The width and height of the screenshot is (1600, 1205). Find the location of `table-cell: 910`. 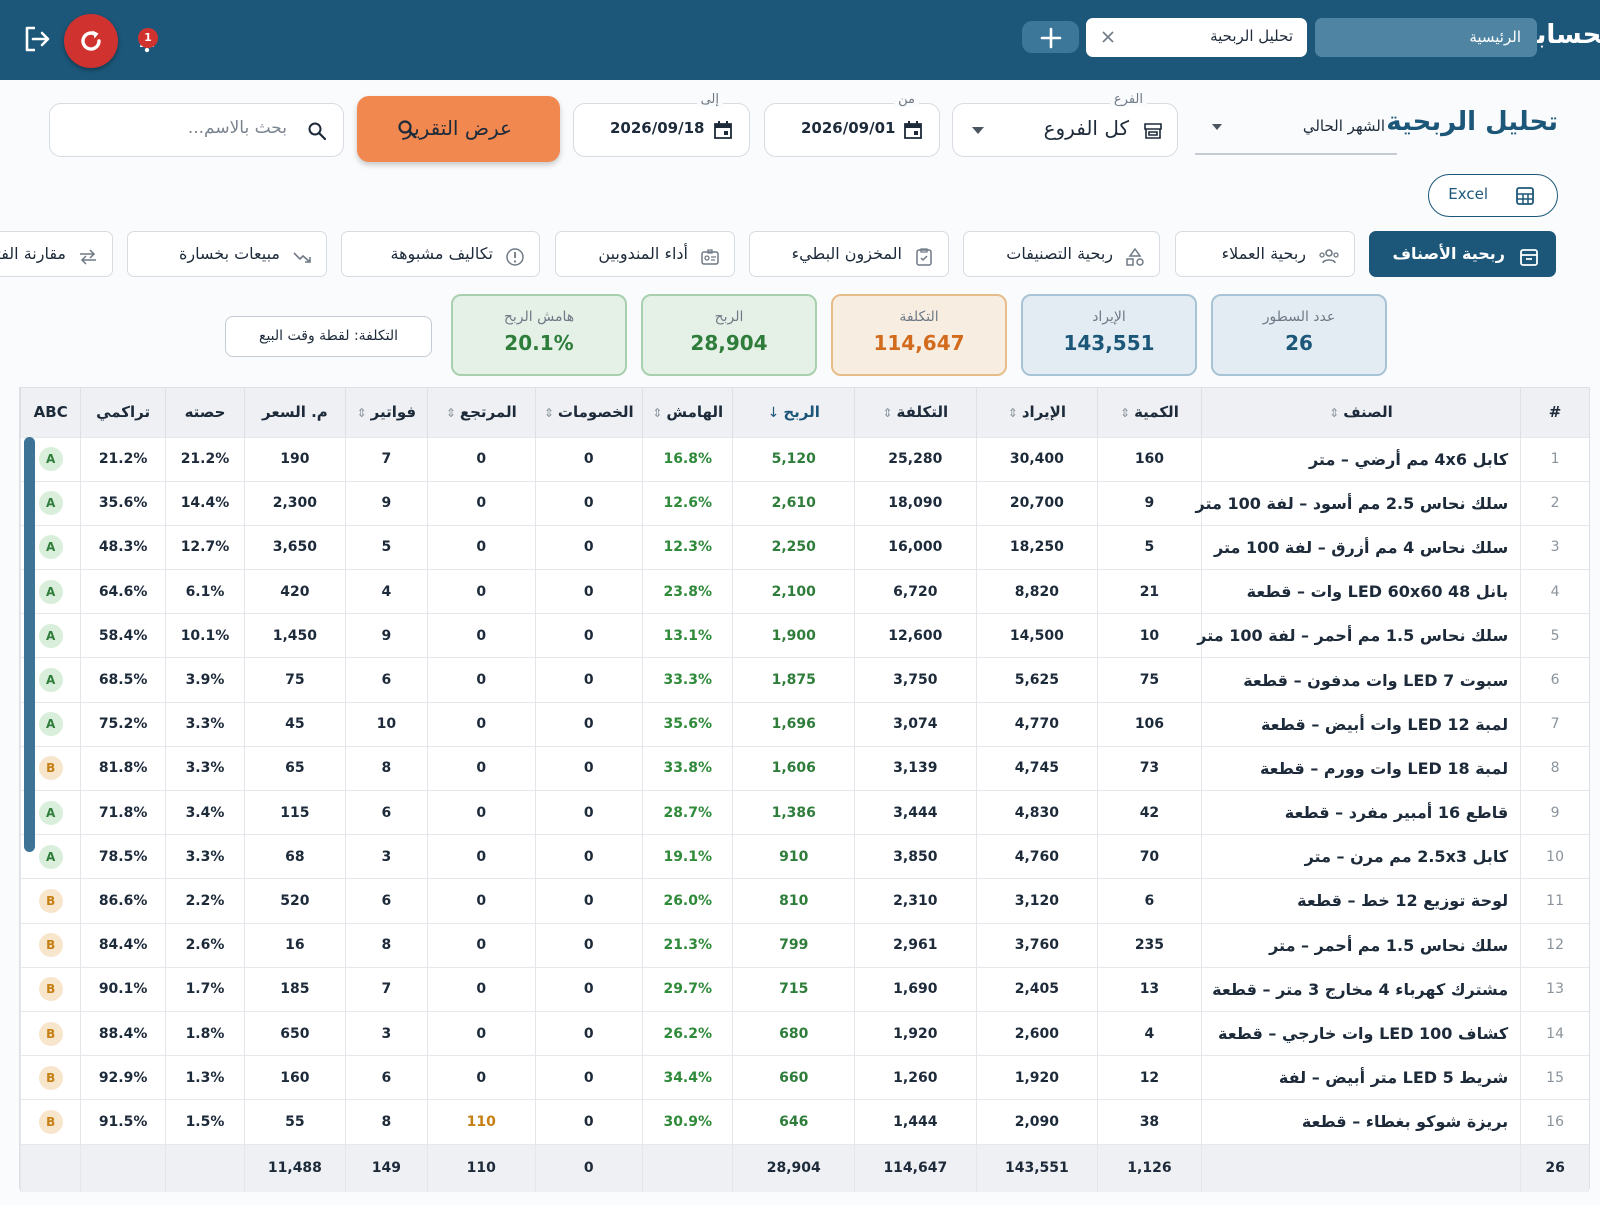

table-cell: 910 is located at coordinates (793, 856).